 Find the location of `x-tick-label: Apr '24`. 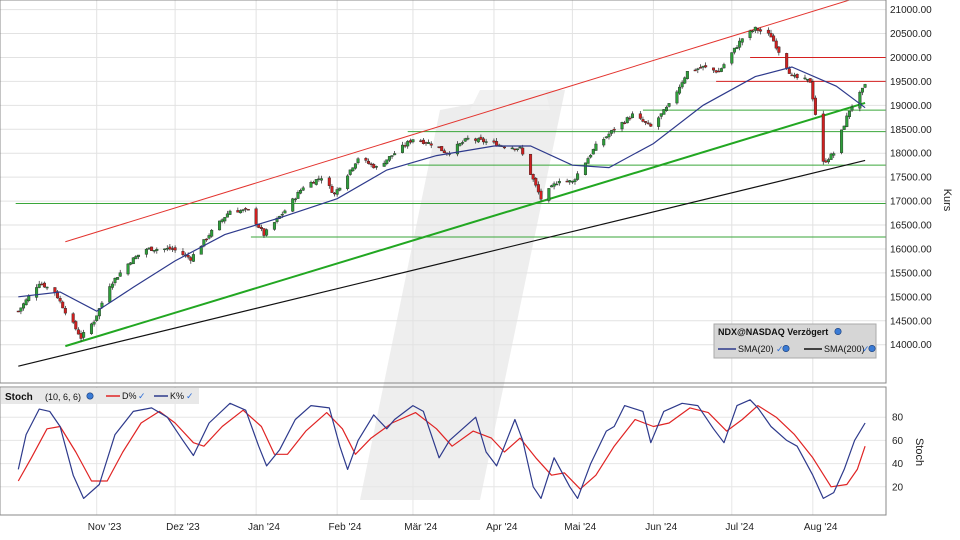

x-tick-label: Apr '24 is located at coordinates (502, 527).